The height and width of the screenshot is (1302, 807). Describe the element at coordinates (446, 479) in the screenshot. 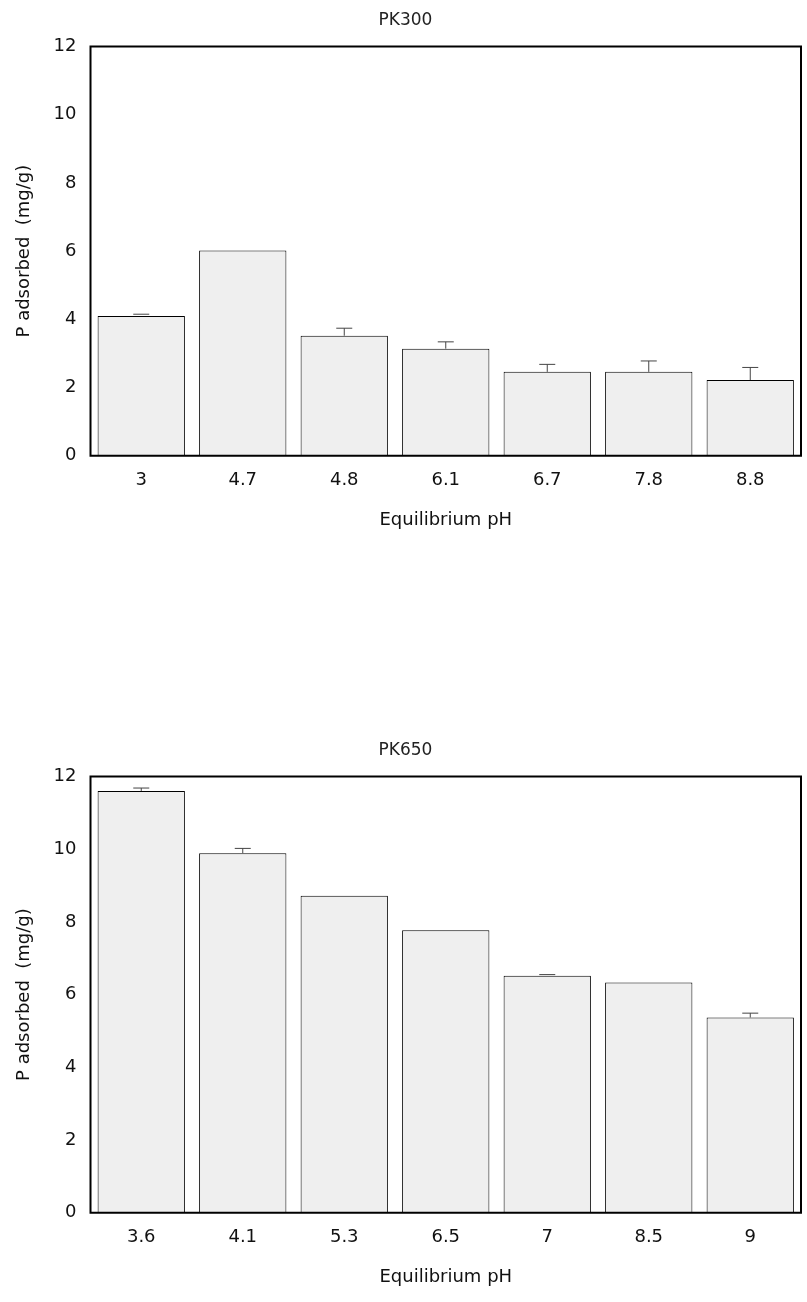

I see `x-tick-label: 6.1` at that location.